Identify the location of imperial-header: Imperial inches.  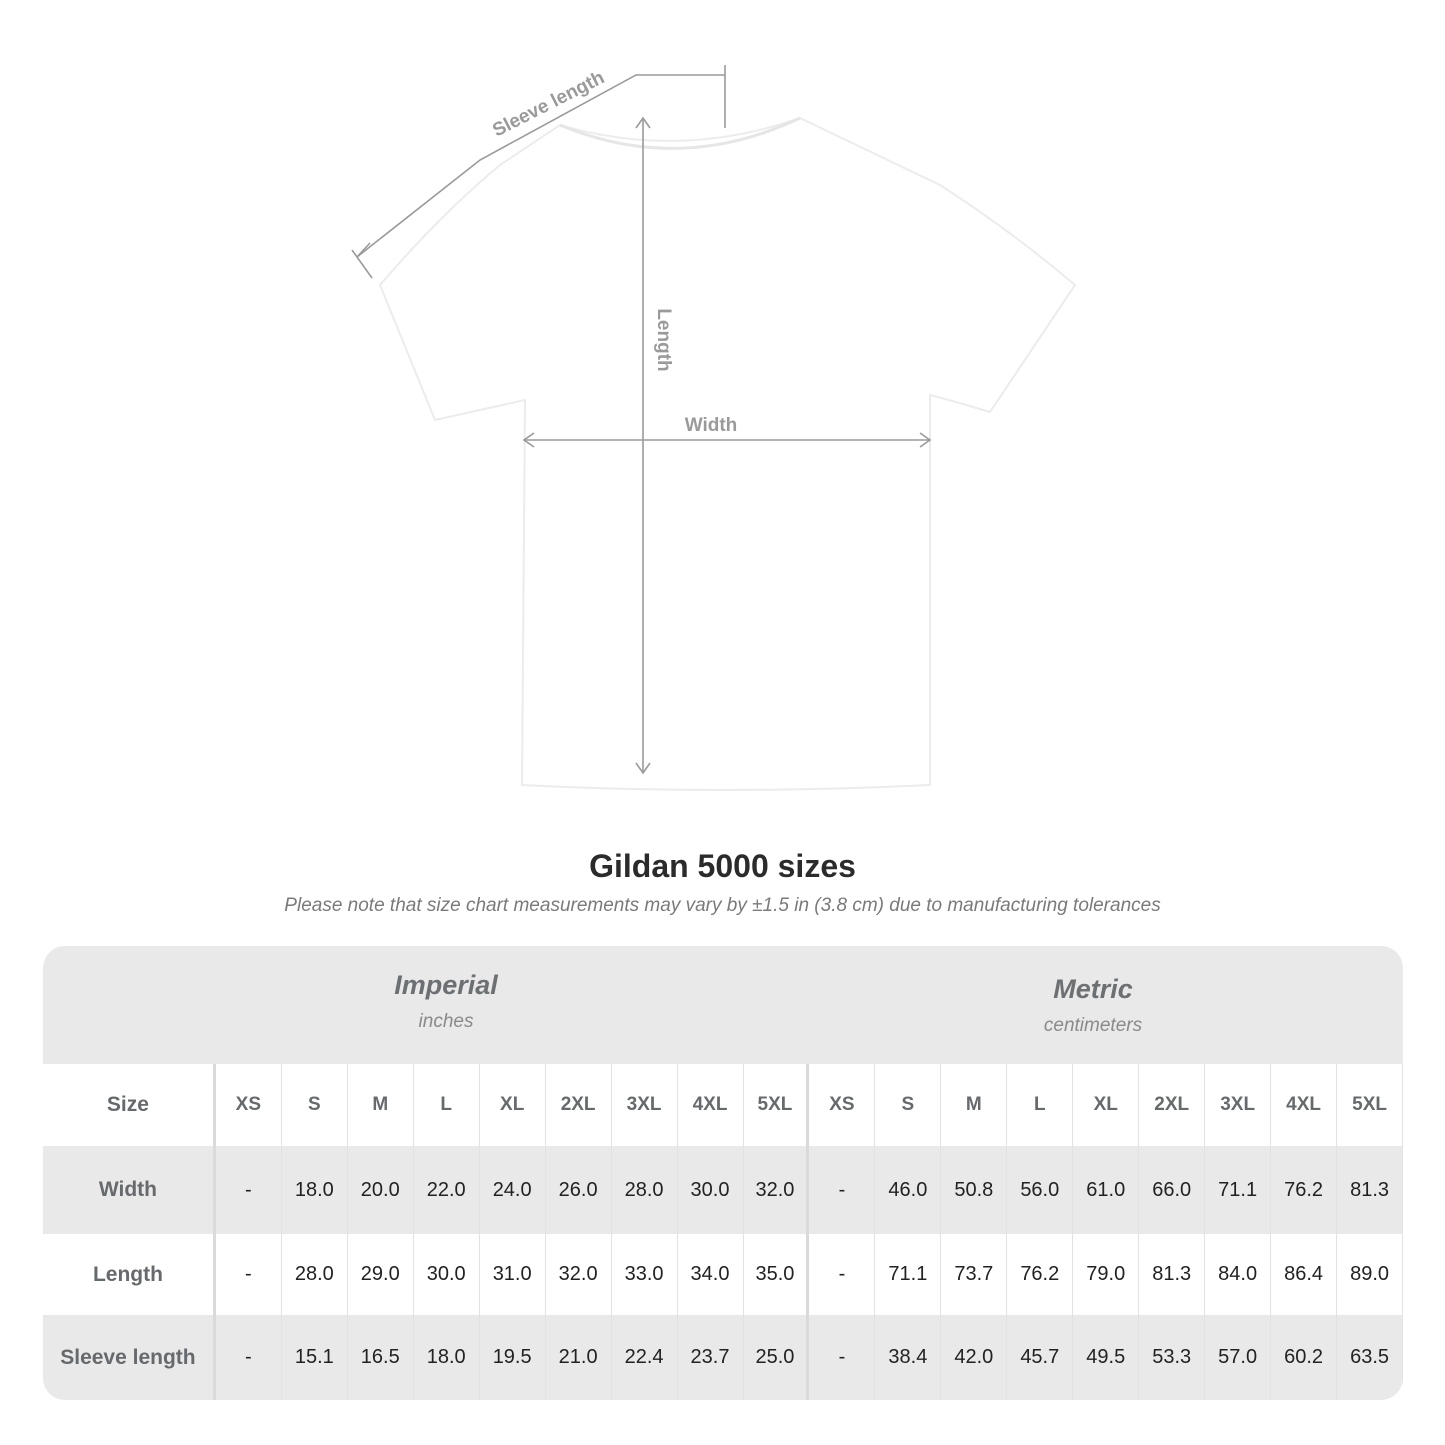
(446, 1001).